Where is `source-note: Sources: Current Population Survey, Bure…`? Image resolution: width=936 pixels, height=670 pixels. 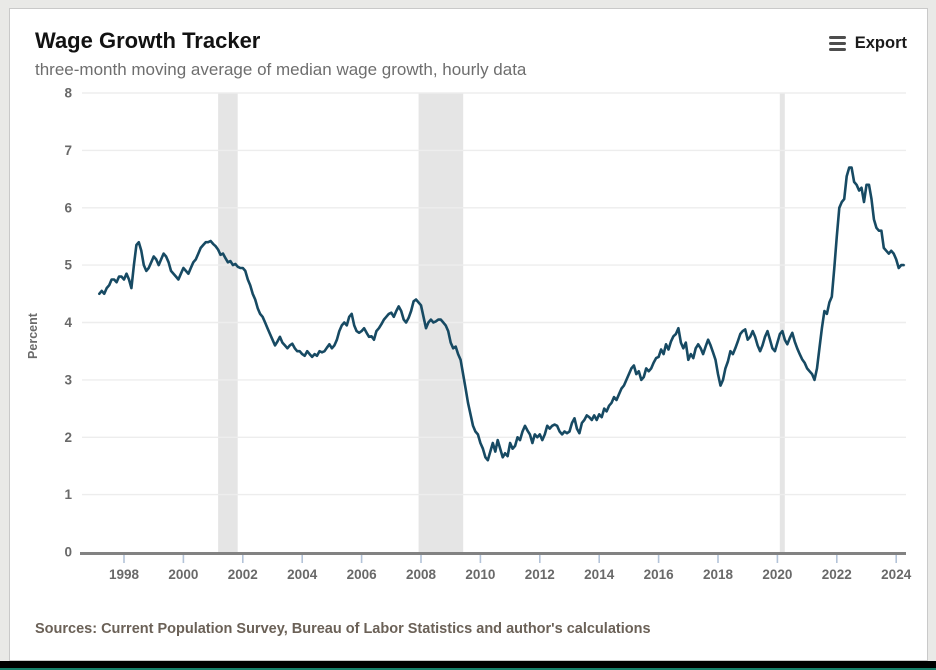 source-note: Sources: Current Population Survey, Bure… is located at coordinates (343, 629).